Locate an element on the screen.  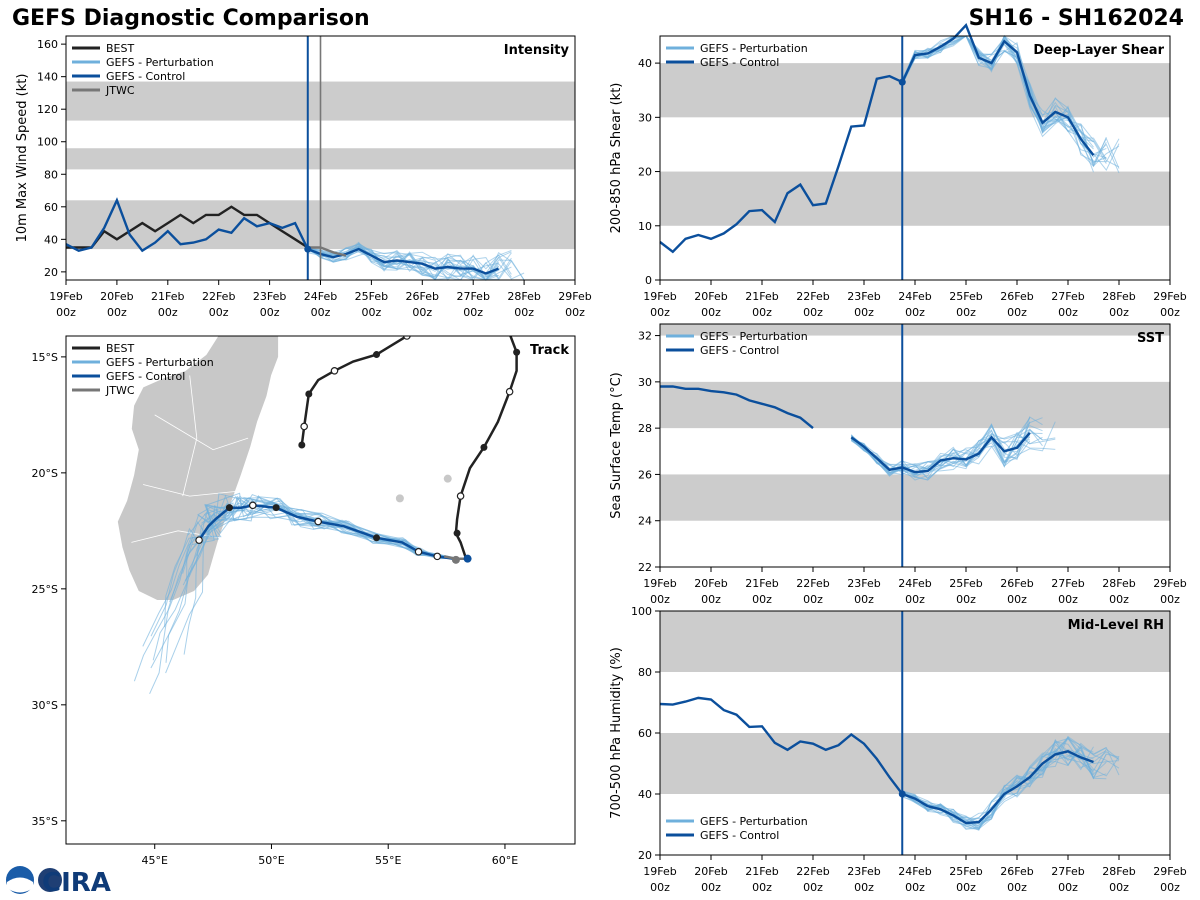
y-tick-label: 160 is located at coordinates (47, 44).